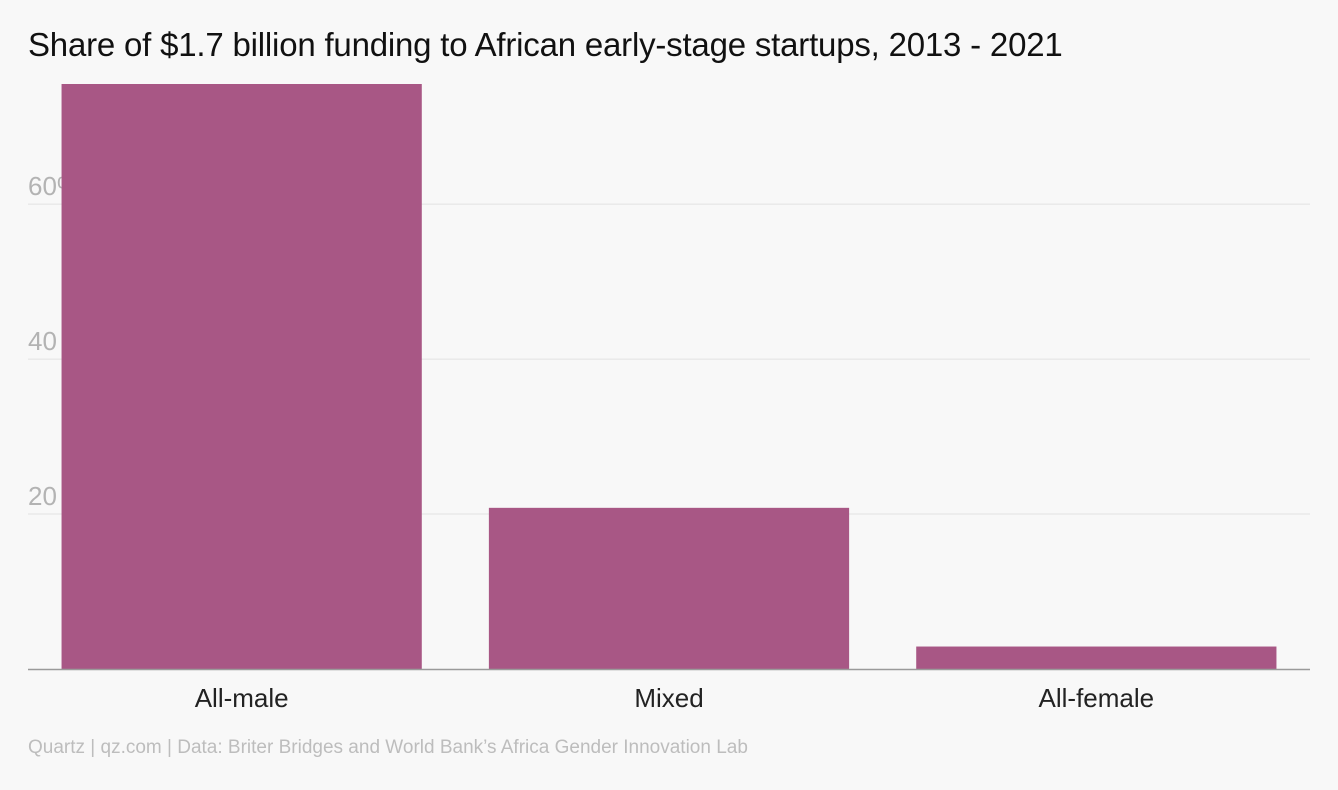  Describe the element at coordinates (1097, 698) in the screenshot. I see `x-tick-label: All-female` at that location.